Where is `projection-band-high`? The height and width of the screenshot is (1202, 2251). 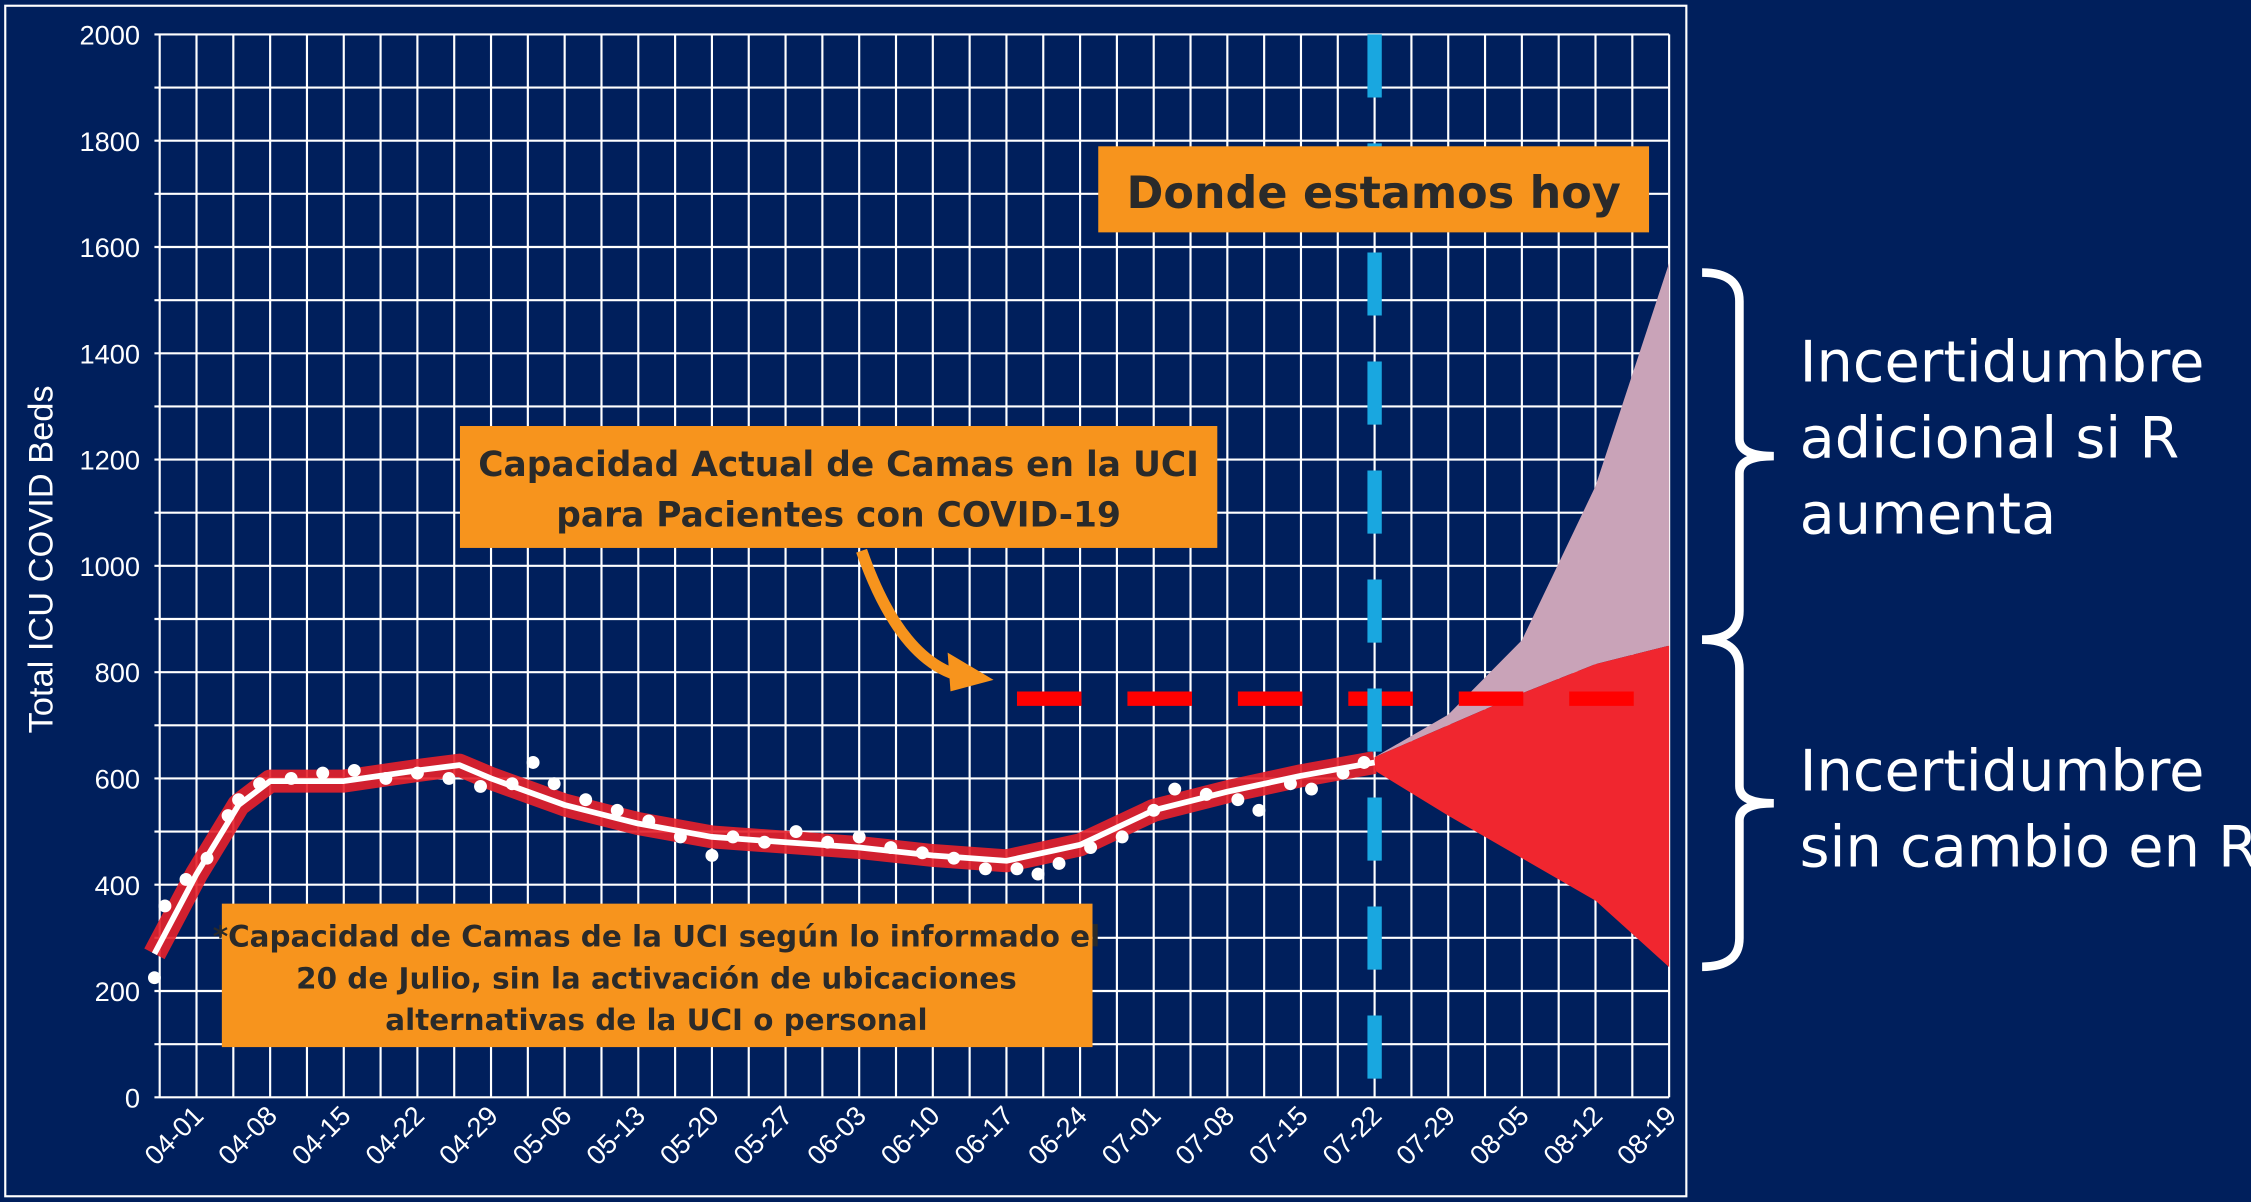
projection-band-high is located at coordinates (1522, 510).